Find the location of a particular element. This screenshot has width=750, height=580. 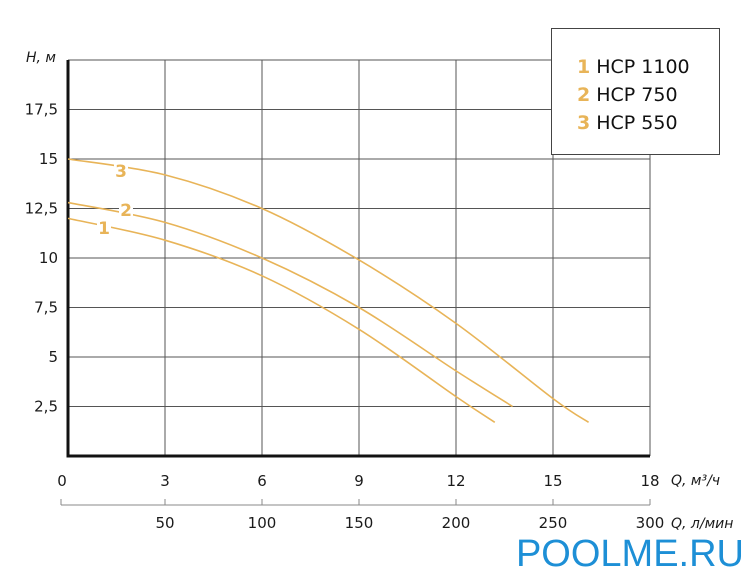

legend-item-2: 2 HCP 750 is located at coordinates (648, 95).